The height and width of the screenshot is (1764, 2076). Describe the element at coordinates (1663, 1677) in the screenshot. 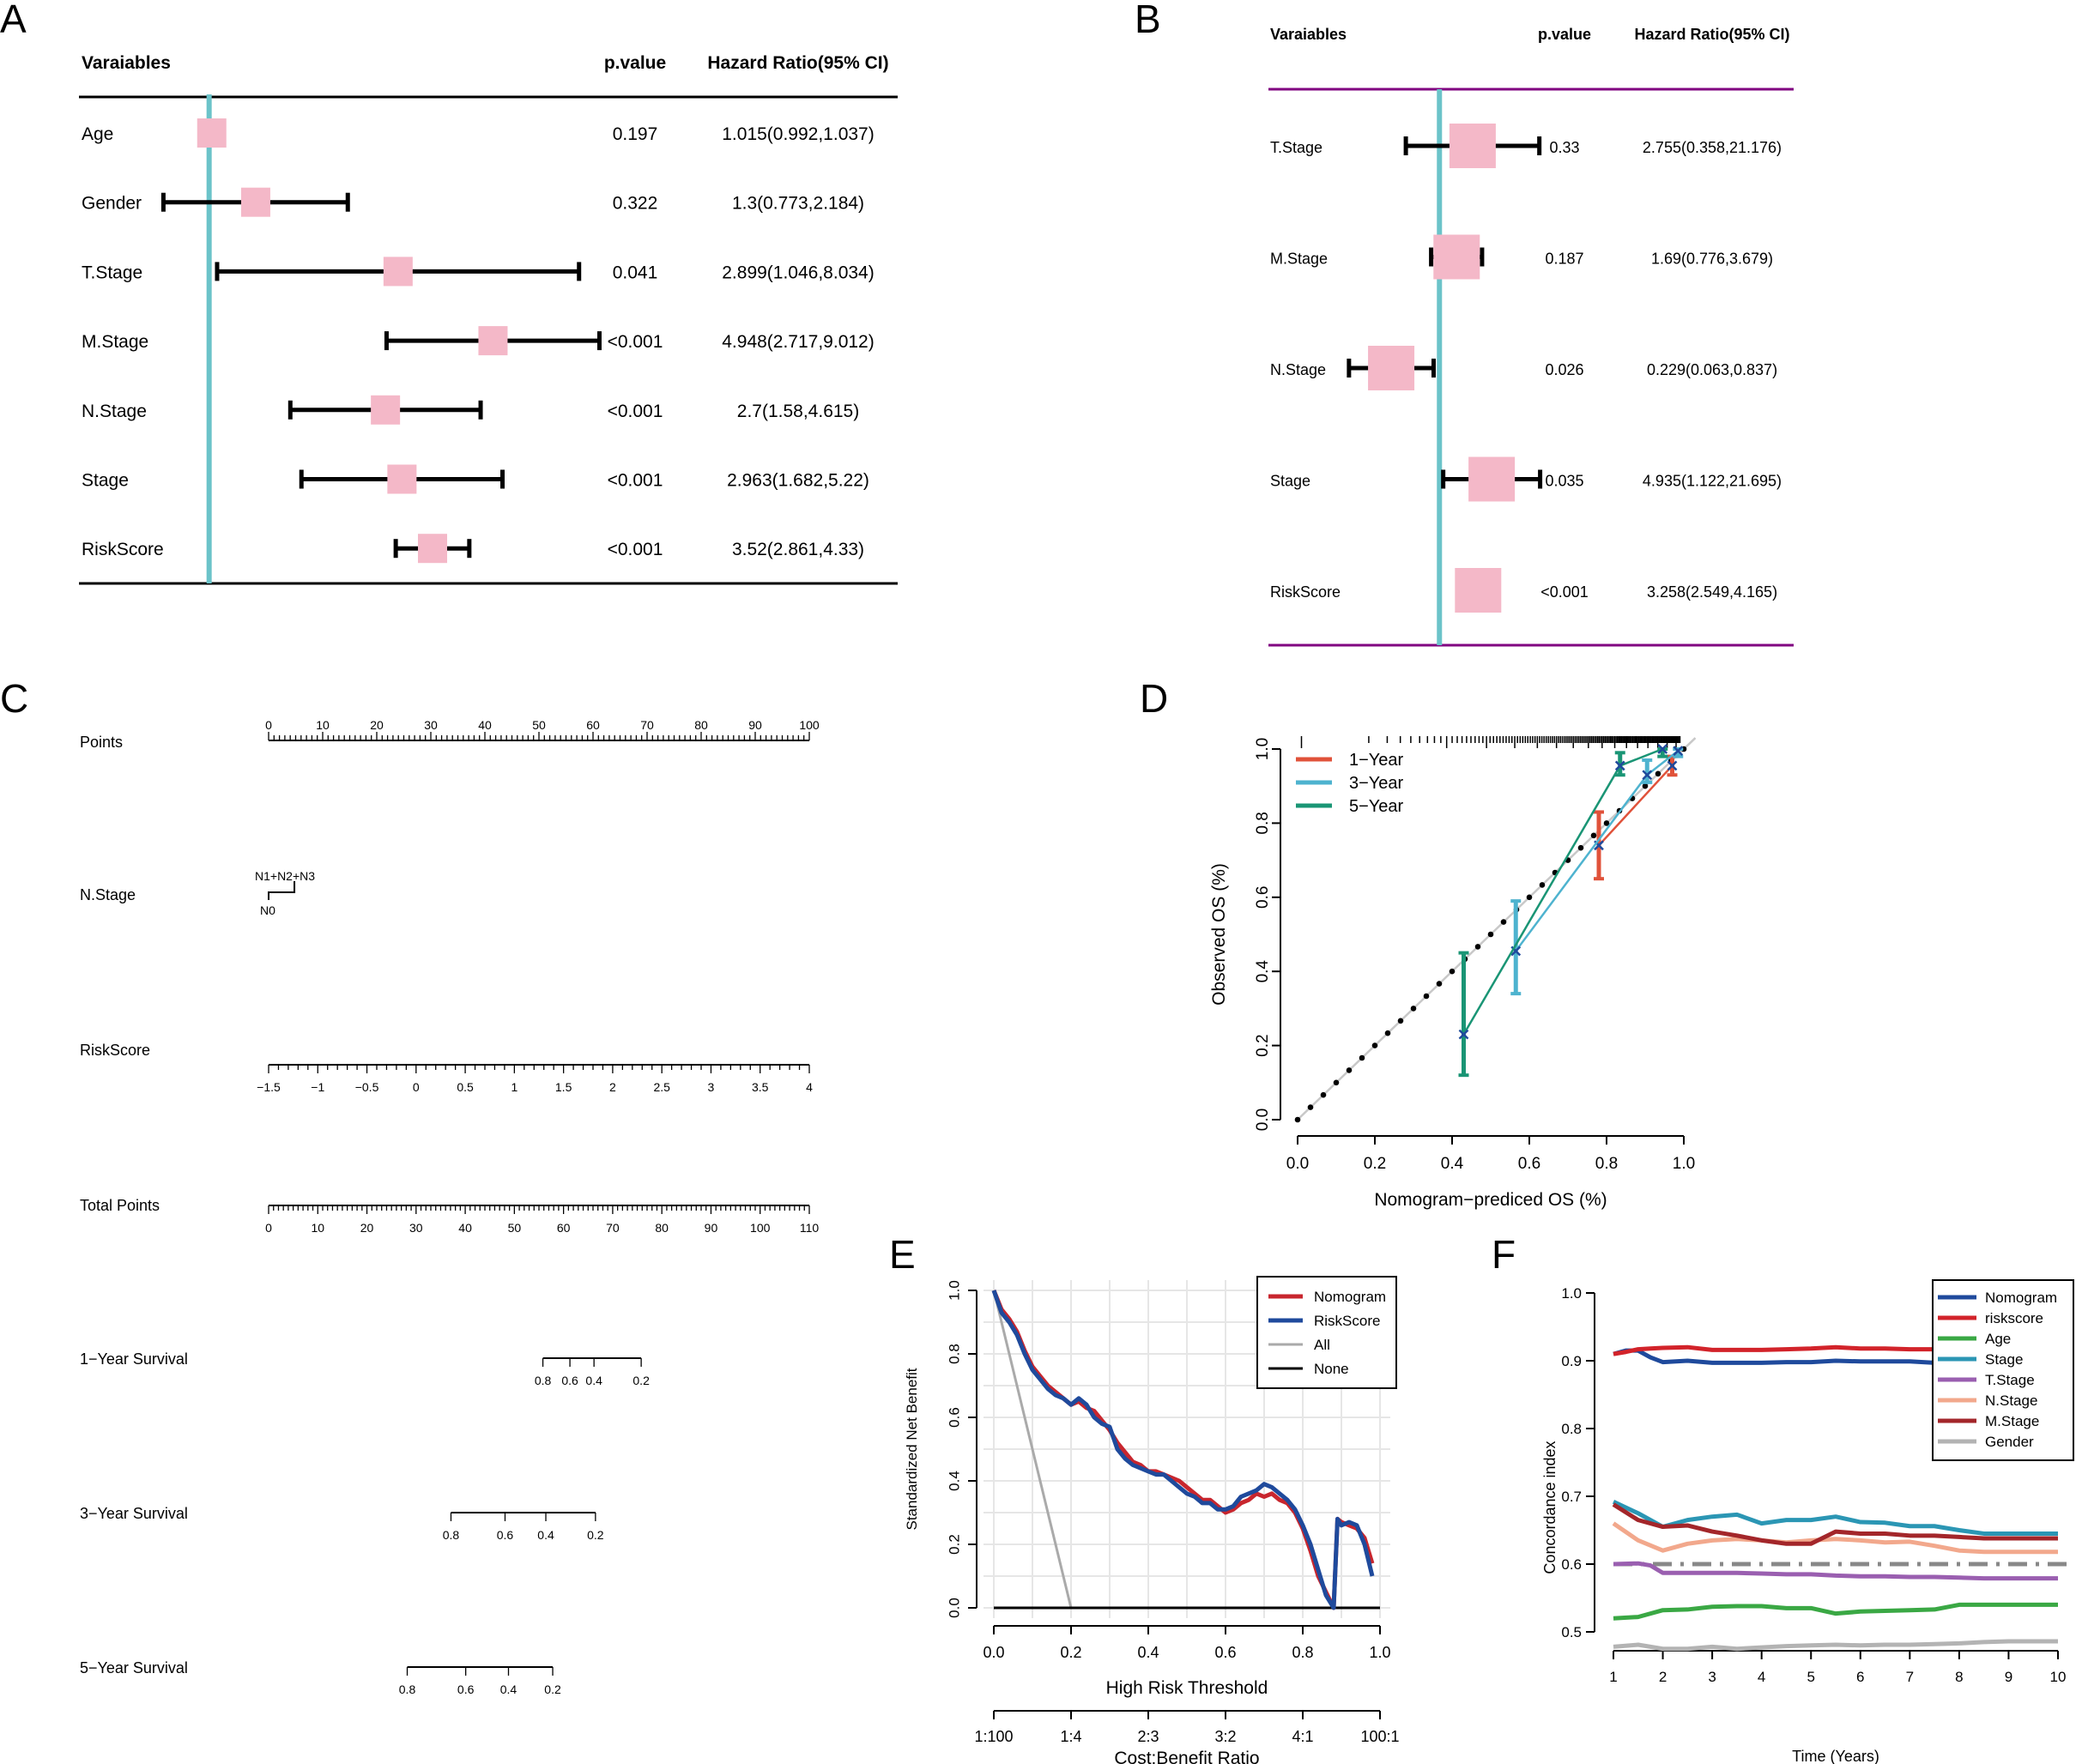

I see `x-tick-label: 2` at that location.